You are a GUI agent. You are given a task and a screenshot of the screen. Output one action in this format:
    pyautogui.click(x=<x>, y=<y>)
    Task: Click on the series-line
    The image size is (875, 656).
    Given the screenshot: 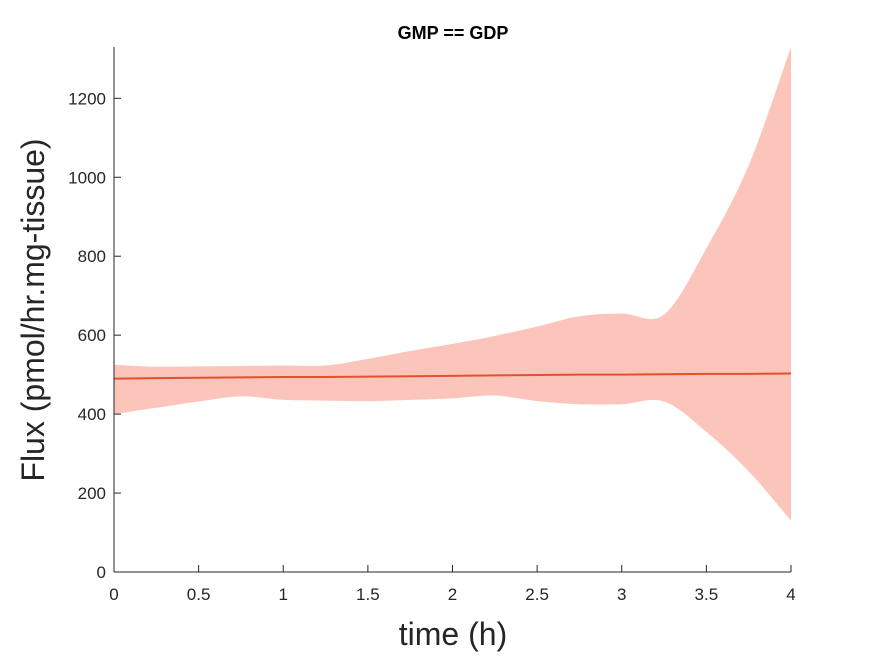 What is the action you would take?
    pyautogui.click(x=452, y=376)
    